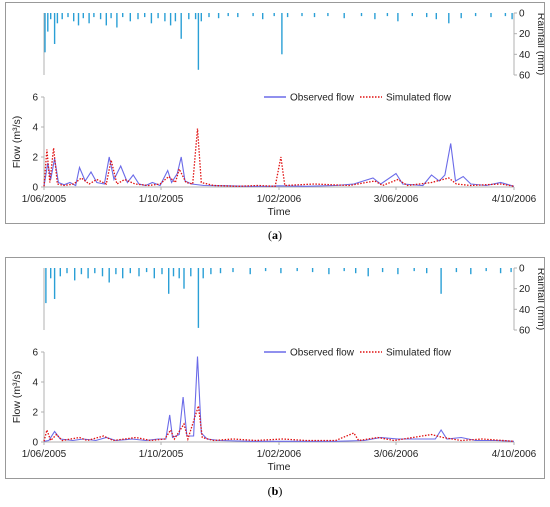 The height and width of the screenshot is (507, 550). Describe the element at coordinates (161, 199) in the screenshot. I see `x-tick-label: 1/10/2005` at that location.